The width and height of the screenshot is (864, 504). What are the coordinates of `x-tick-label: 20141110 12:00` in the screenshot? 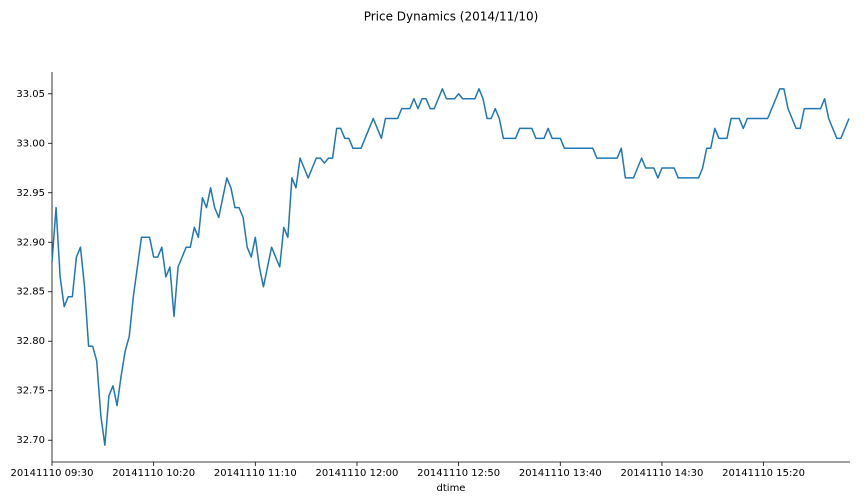 It's located at (357, 473).